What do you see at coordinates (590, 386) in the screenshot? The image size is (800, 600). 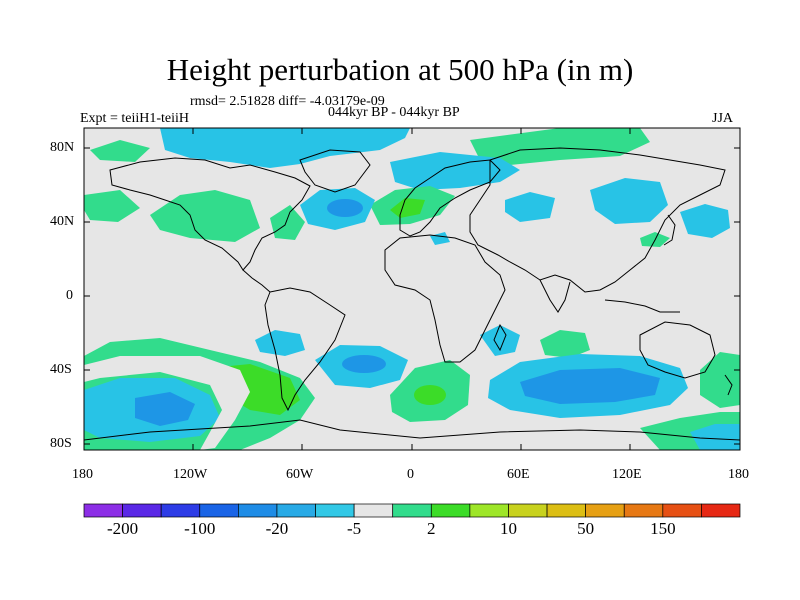 I see `contour-region-sh-indian-blue-core` at bounding box center [590, 386].